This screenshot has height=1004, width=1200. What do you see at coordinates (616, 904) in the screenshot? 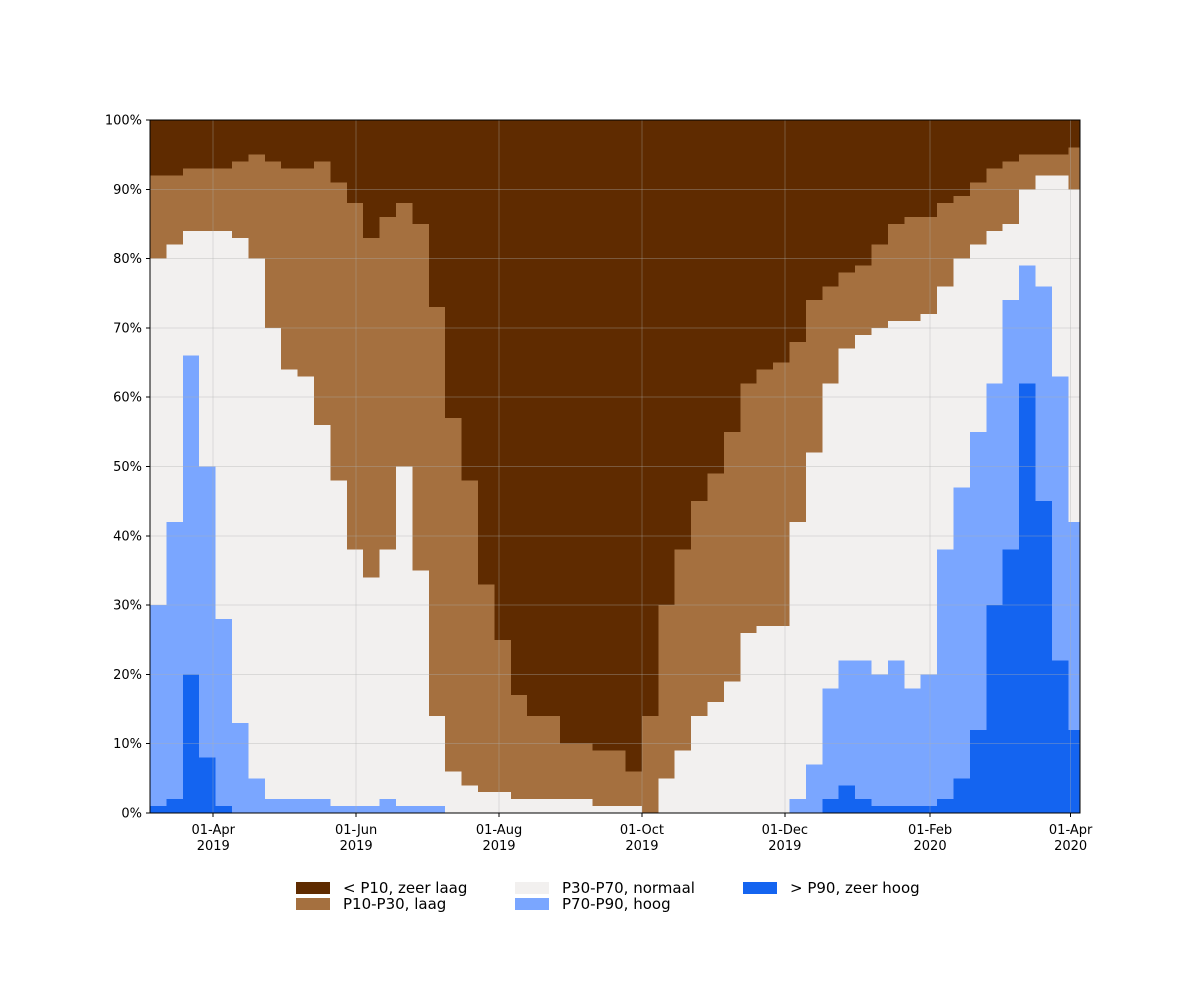
I see `legend-label: P70-P90, hoog` at bounding box center [616, 904].